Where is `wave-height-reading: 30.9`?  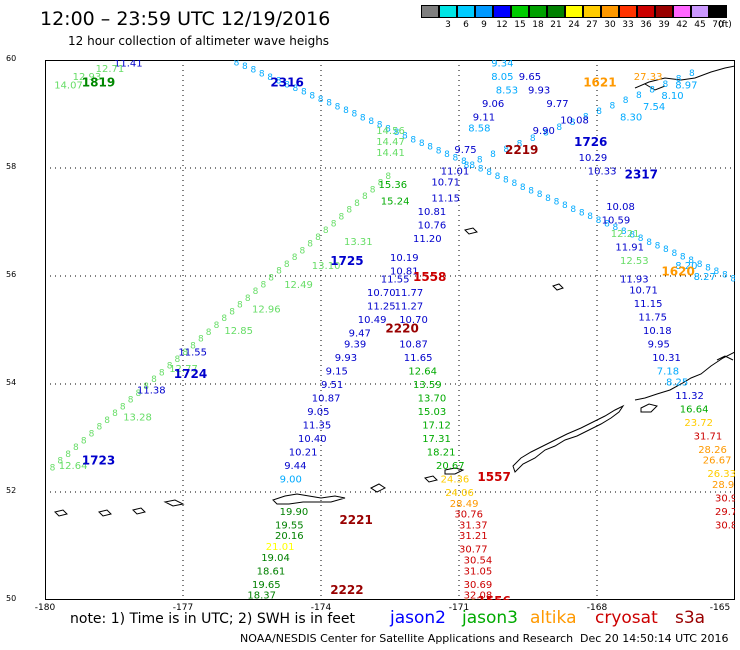 wave-height-reading: 30.9 is located at coordinates (725, 498).